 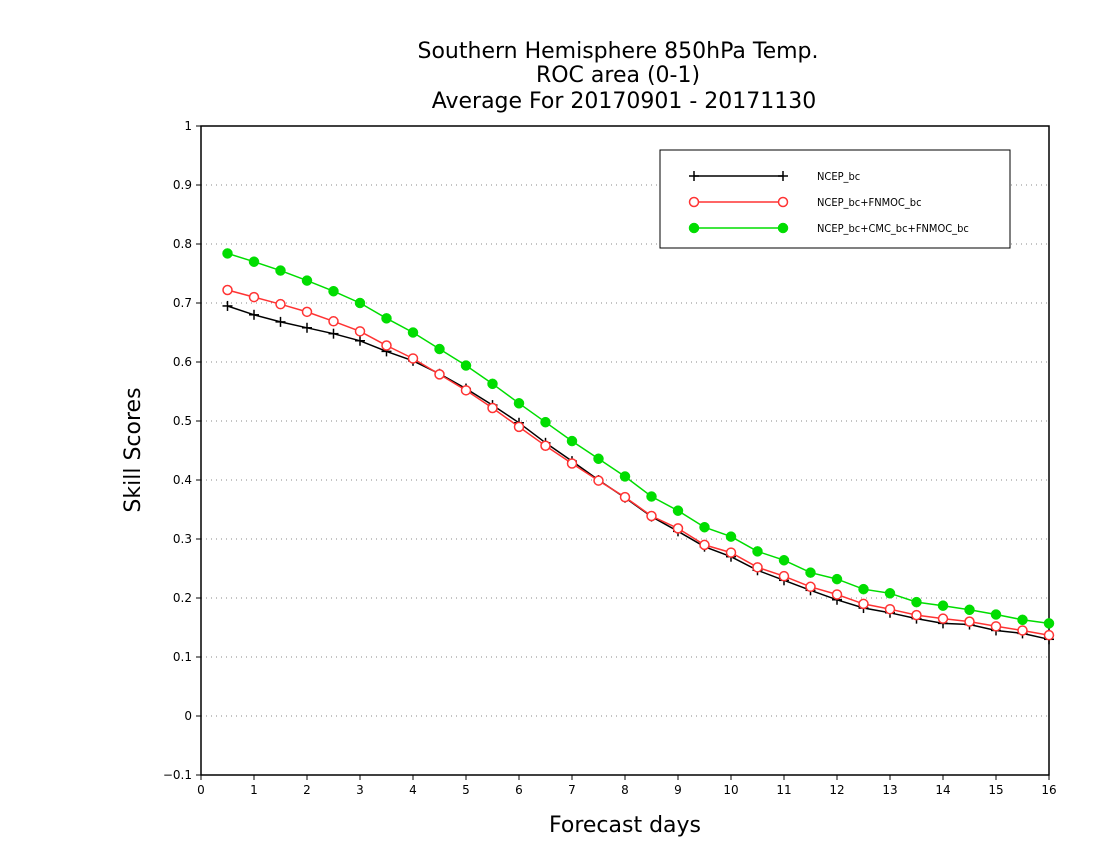 What do you see at coordinates (893, 228) in the screenshot?
I see `legend-label: NCEP_bc+CMC_bc+FNMOC_bc` at bounding box center [893, 228].